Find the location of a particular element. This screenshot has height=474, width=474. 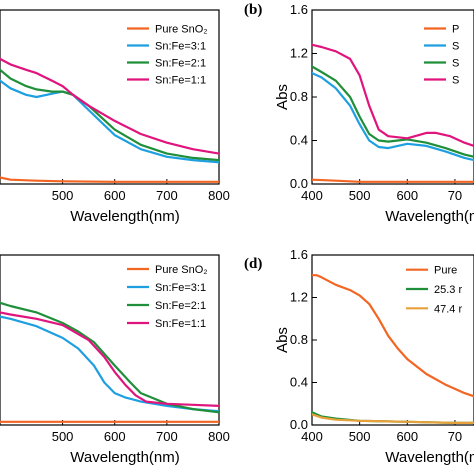

legend-entry: 25.3 r is located at coordinates (448, 290).